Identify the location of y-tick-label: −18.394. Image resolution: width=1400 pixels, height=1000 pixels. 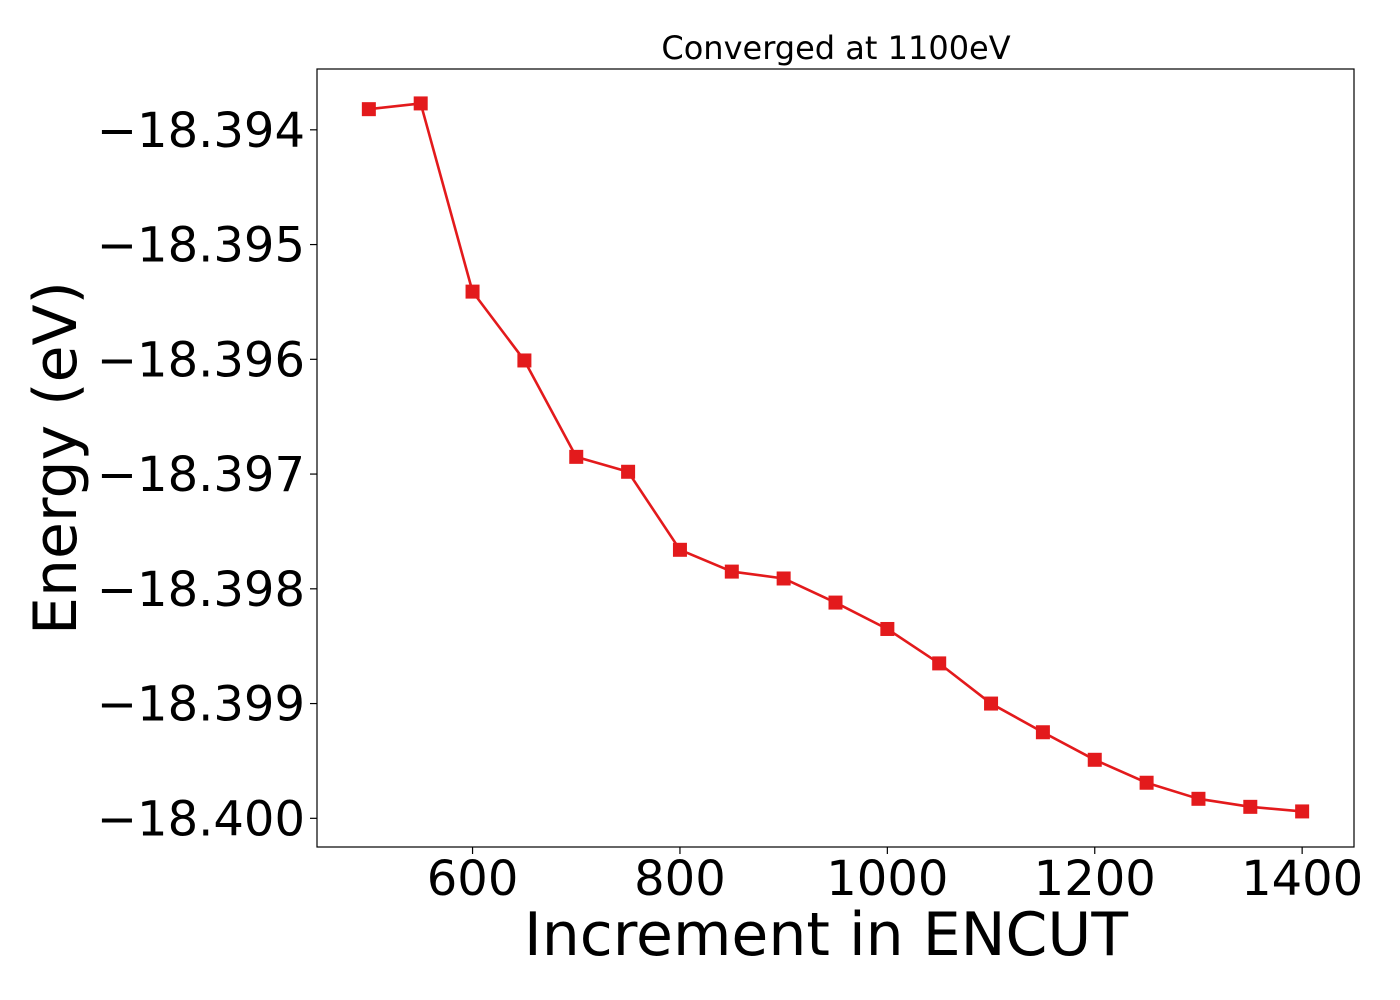
(201, 131).